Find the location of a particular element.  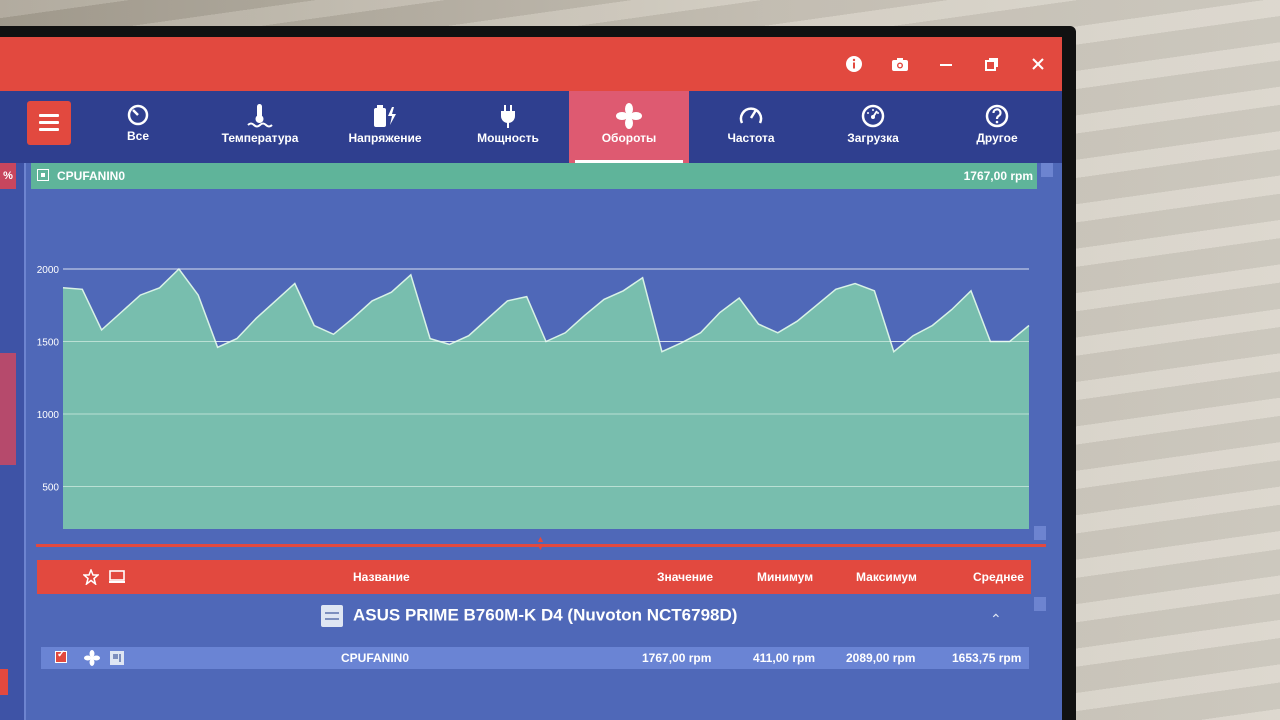

star-icon is located at coordinates (91, 577).